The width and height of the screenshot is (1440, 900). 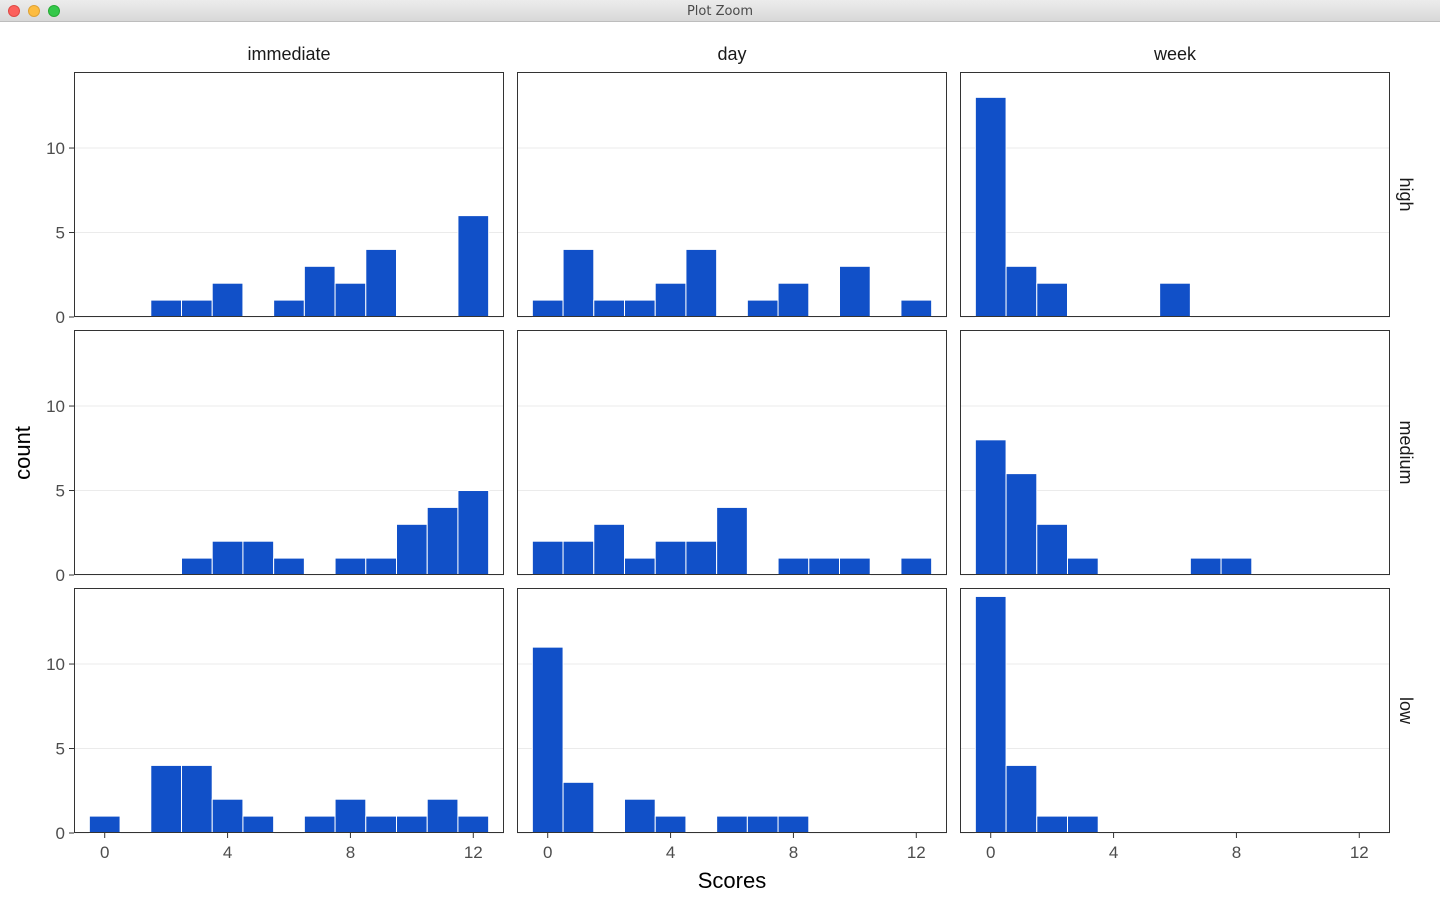 What do you see at coordinates (34, 11) in the screenshot?
I see `minimize-window-button` at bounding box center [34, 11].